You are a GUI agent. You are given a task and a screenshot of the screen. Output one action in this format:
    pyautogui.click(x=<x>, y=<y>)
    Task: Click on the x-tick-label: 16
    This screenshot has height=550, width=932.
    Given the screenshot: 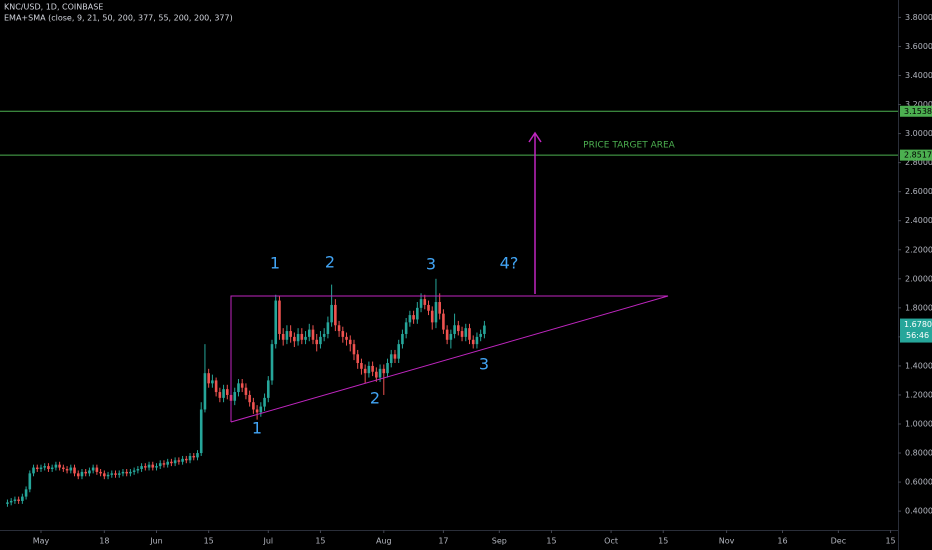 What is the action you would take?
    pyautogui.click(x=782, y=541)
    